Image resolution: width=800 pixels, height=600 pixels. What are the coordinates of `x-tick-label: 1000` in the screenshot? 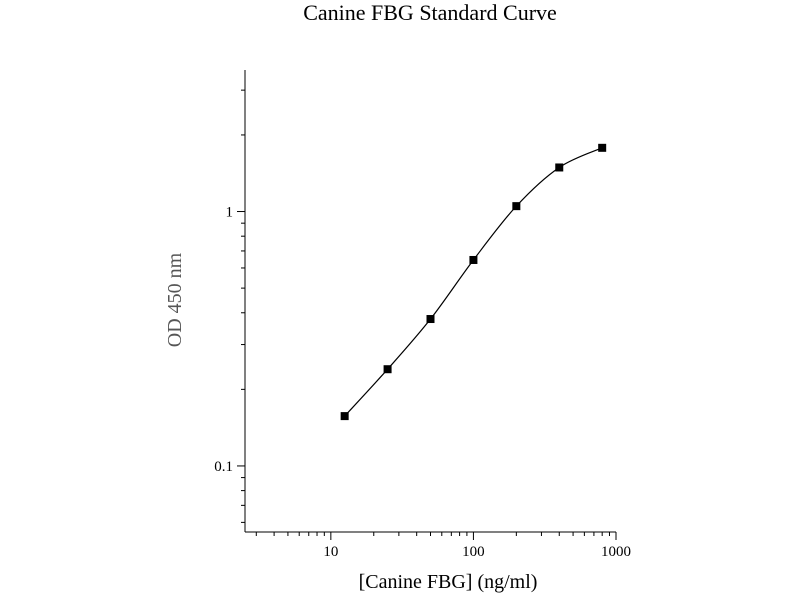 It's located at (616, 552).